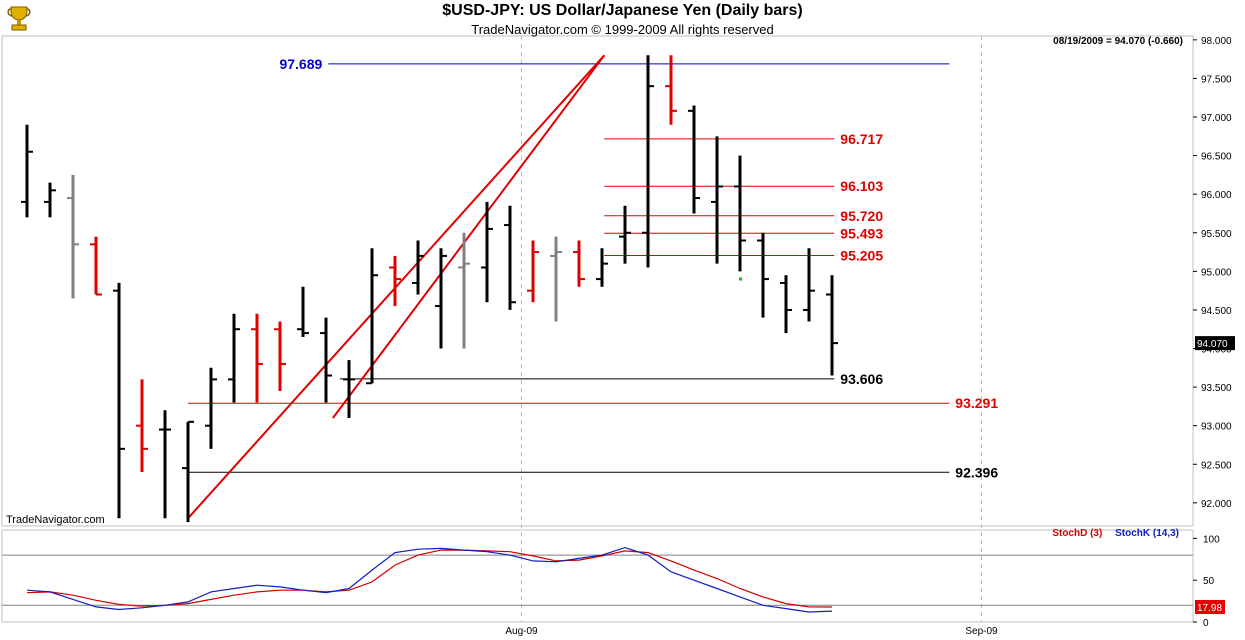  Describe the element at coordinates (1216, 157) in the screenshot. I see `y-tick-label: 96.500` at that location.